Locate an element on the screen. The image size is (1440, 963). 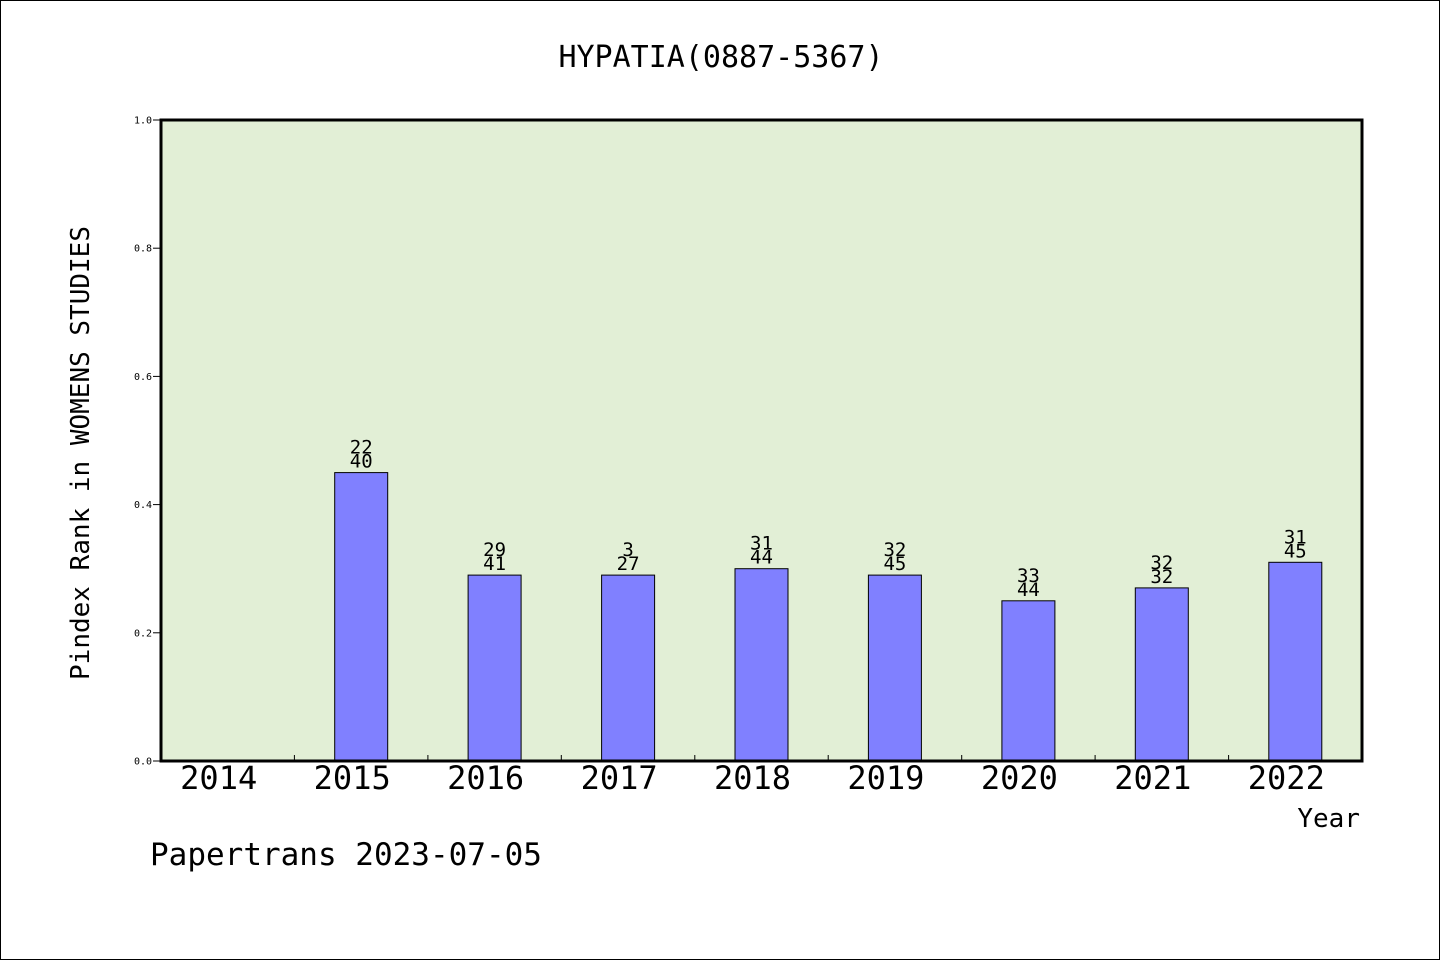
data-label-bottom-2019: 45 is located at coordinates (894, 564).